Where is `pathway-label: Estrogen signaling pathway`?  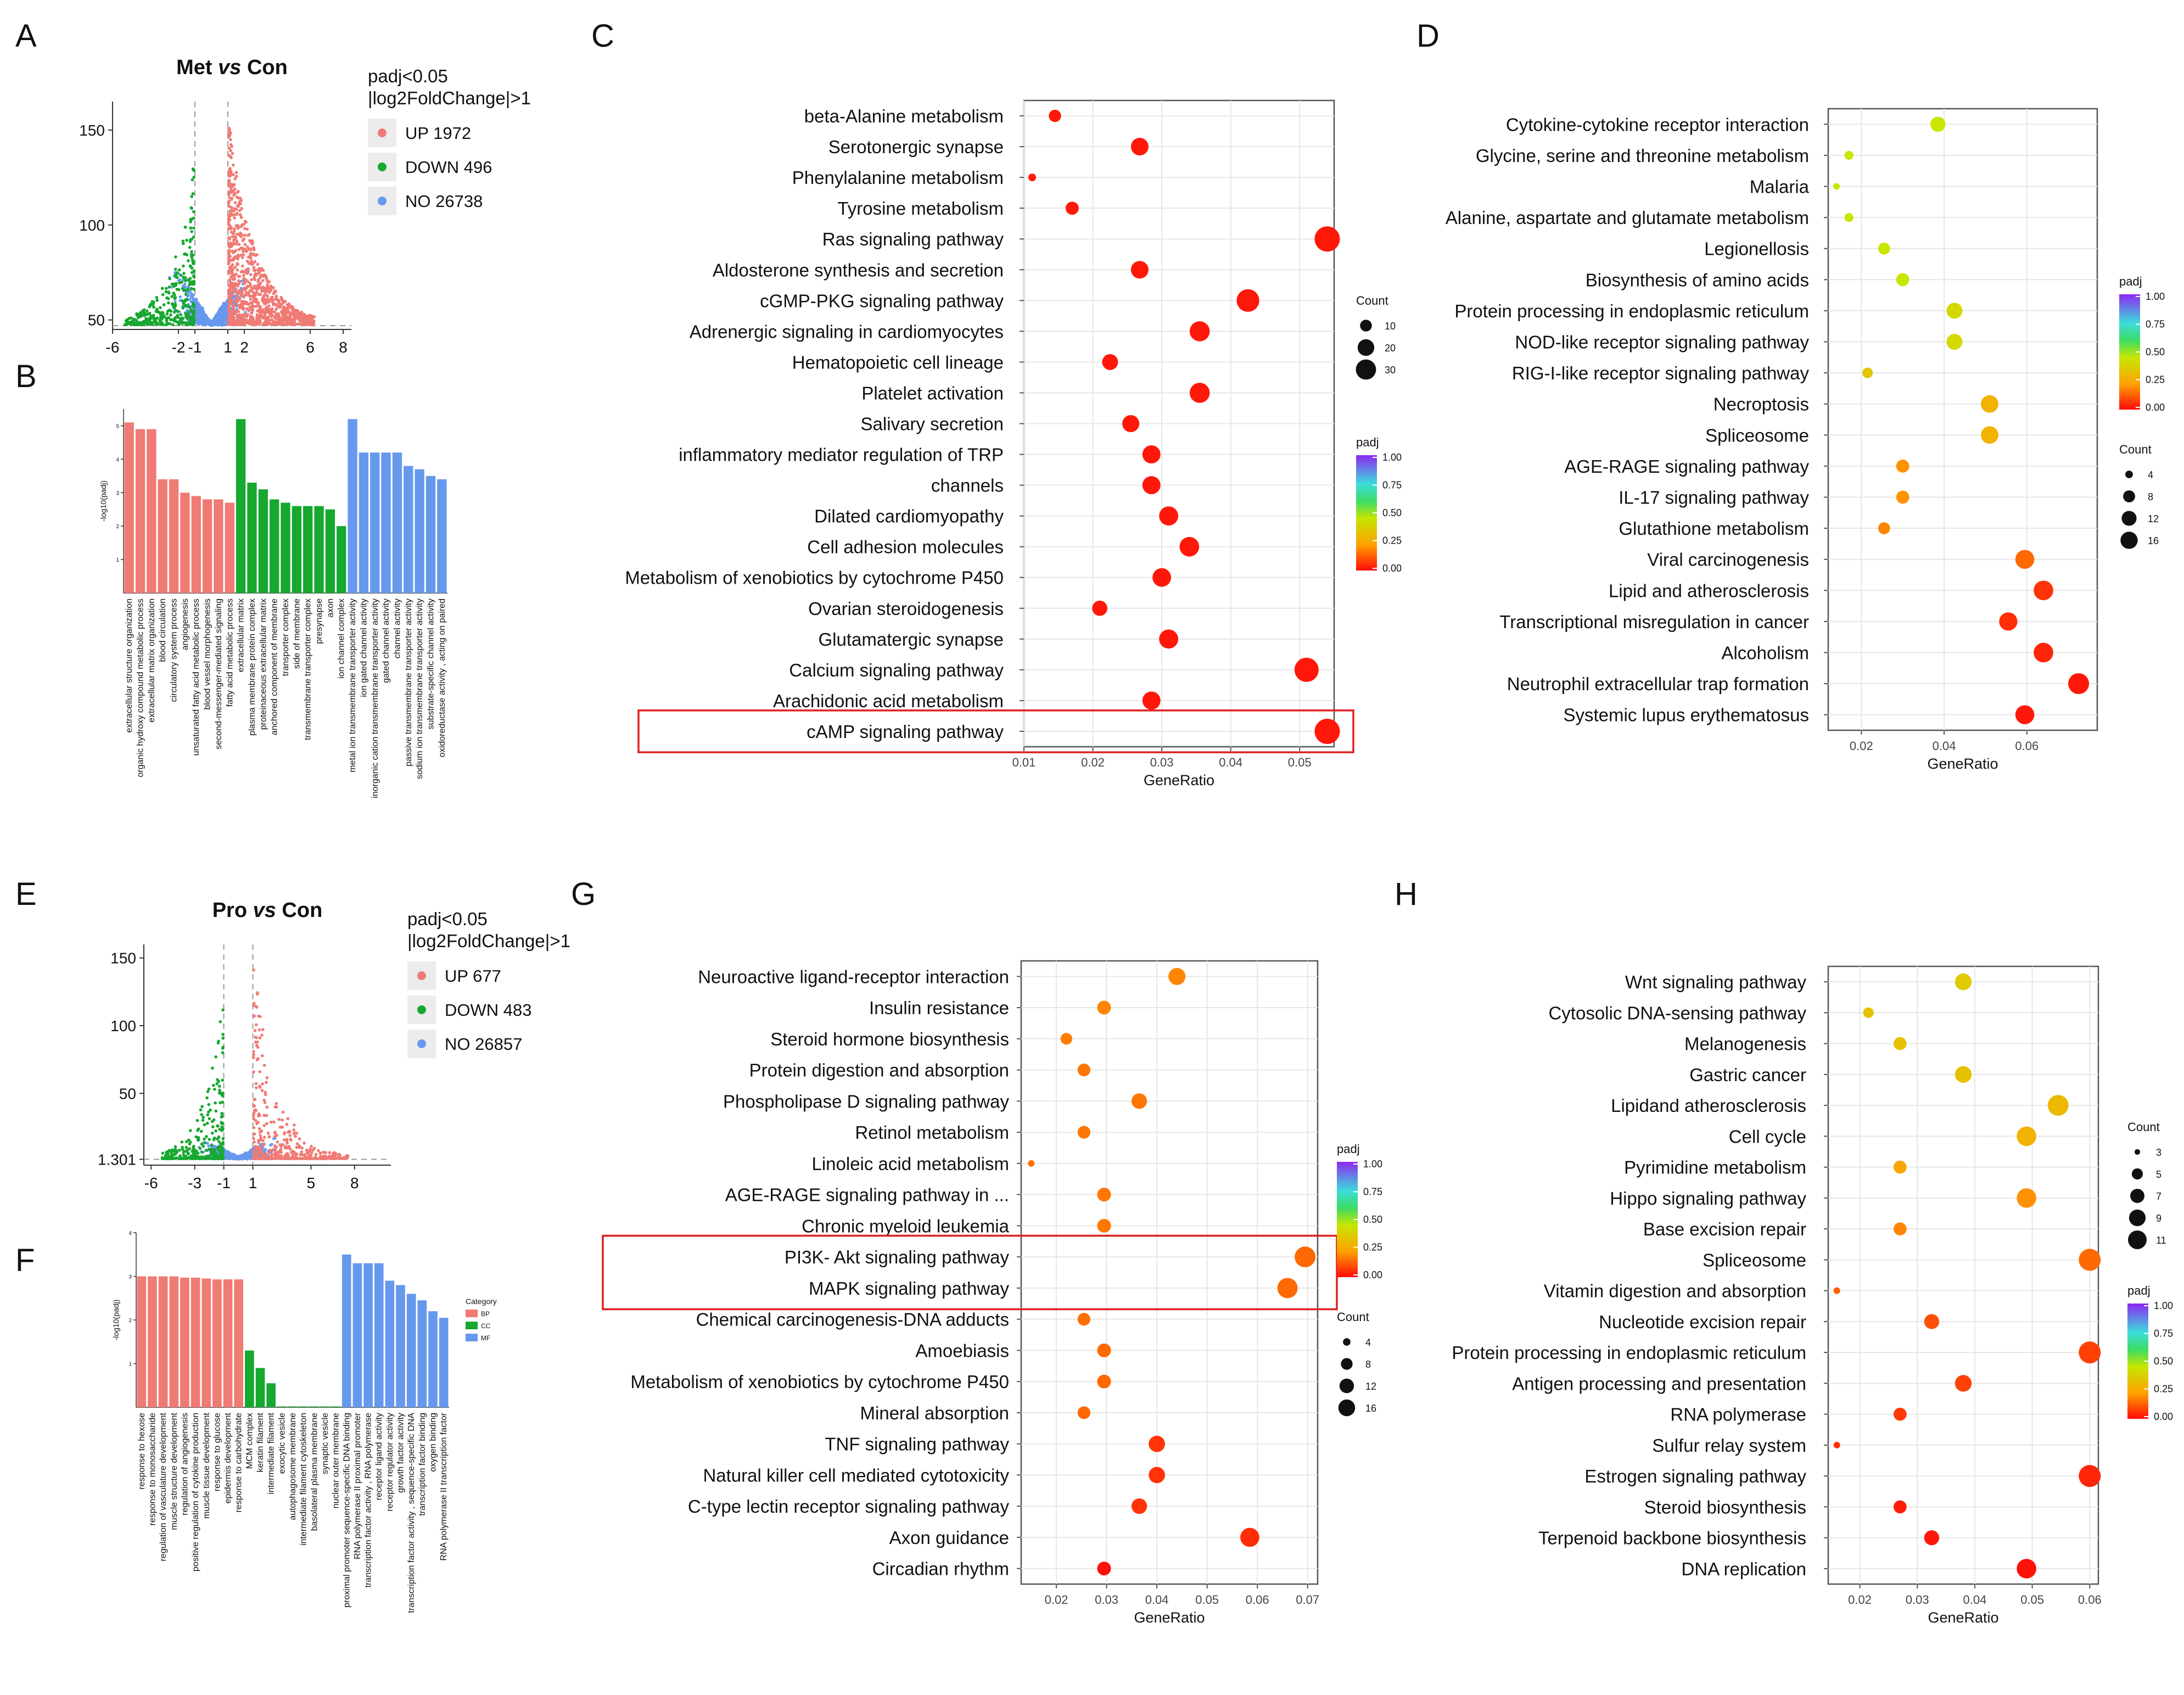
pathway-label: Estrogen signaling pathway is located at coordinates (1695, 1476).